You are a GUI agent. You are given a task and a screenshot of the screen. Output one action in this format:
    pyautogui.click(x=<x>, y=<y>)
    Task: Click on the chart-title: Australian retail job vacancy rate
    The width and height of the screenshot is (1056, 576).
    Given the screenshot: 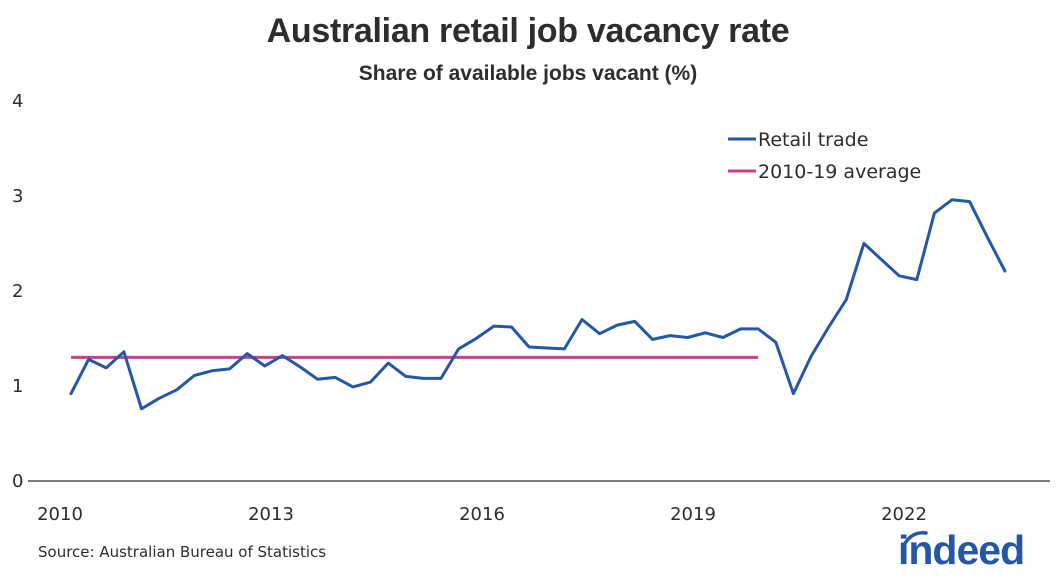 What is the action you would take?
    pyautogui.click(x=528, y=31)
    